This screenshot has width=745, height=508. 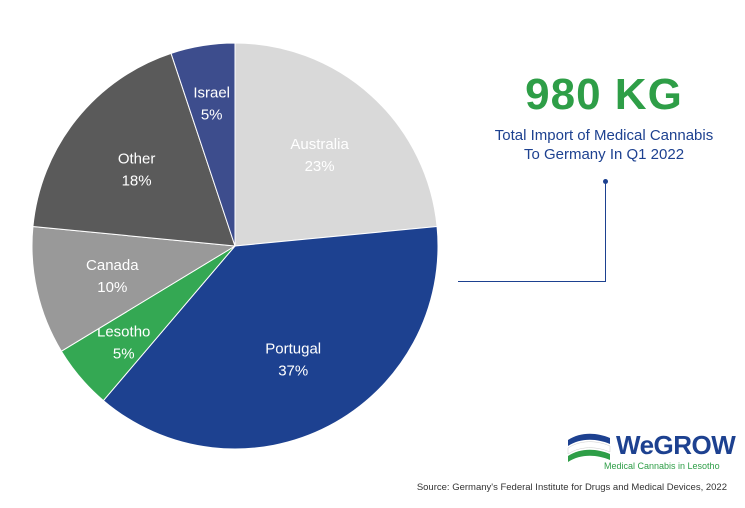 I want to click on pie-slice-australia, so click(x=336, y=144).